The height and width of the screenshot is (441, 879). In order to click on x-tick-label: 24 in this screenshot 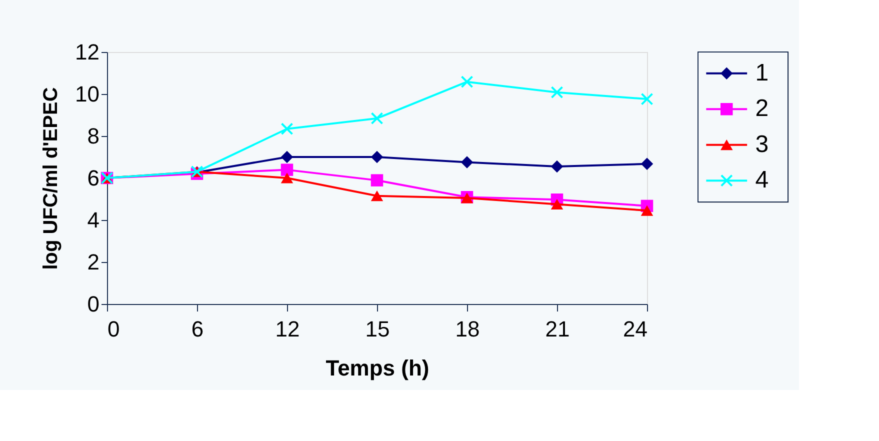, I will do `click(635, 329)`.